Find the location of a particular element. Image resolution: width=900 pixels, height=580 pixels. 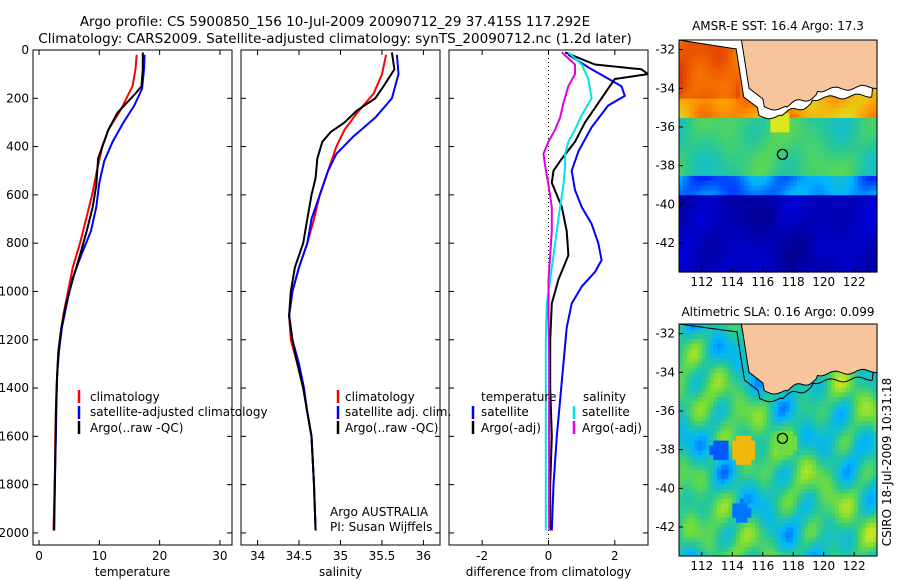

footer-pi-name: PI: Susan Wijffels is located at coordinates (381, 527).